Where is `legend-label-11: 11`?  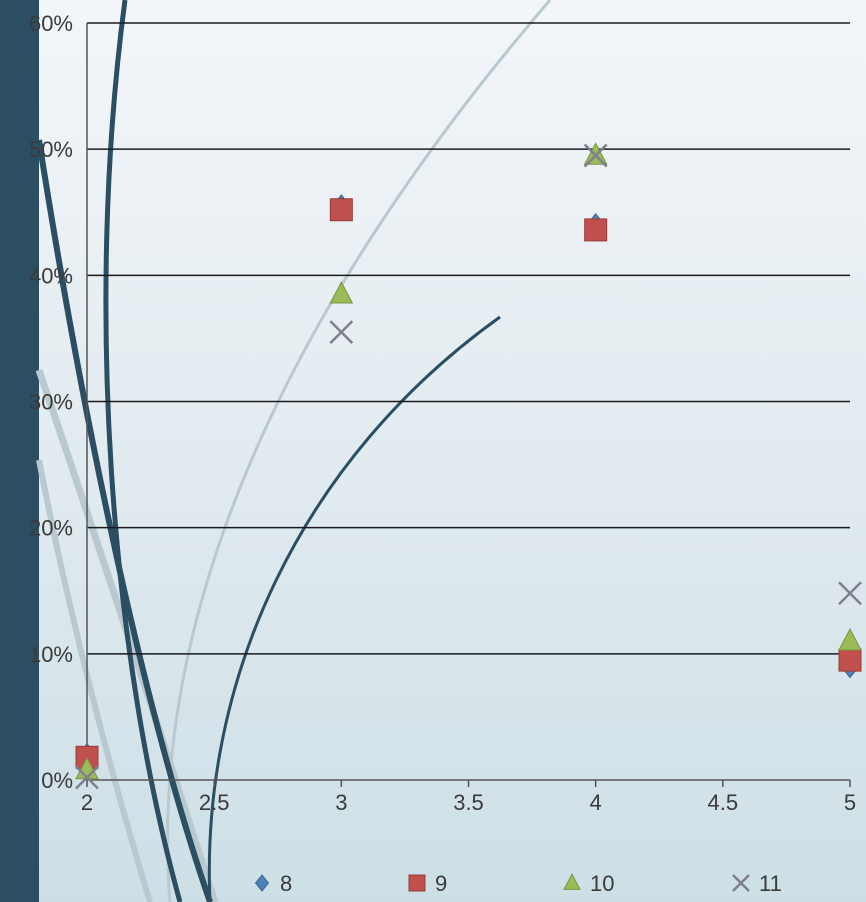 legend-label-11: 11 is located at coordinates (770, 883).